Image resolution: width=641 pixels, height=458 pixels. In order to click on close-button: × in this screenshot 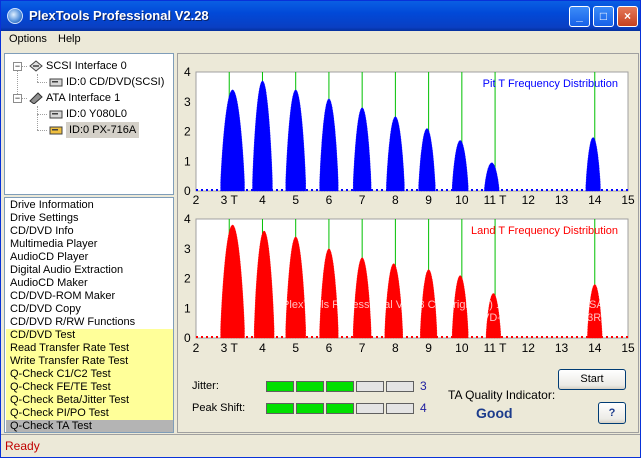, I will do `click(627, 16)`.